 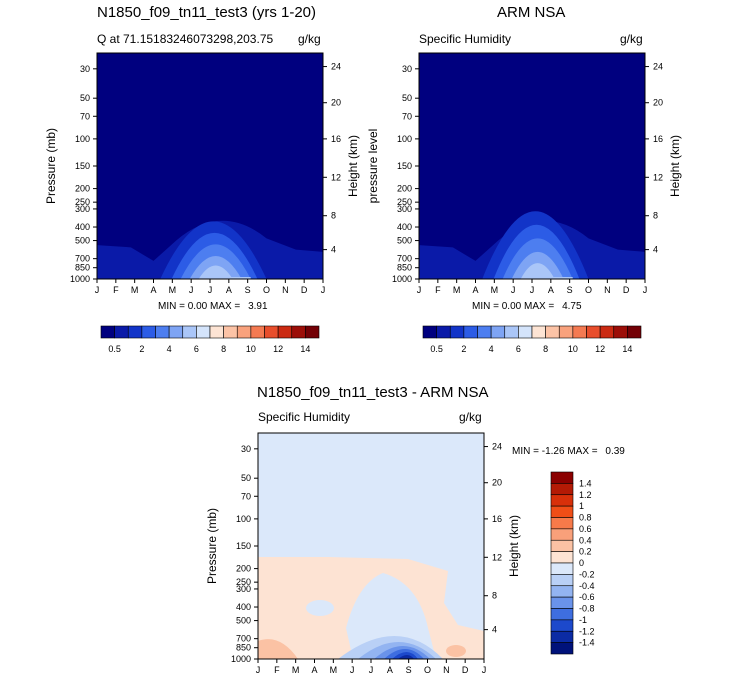 I want to click on panel1-colorbar-label: 6, so click(x=196, y=349).